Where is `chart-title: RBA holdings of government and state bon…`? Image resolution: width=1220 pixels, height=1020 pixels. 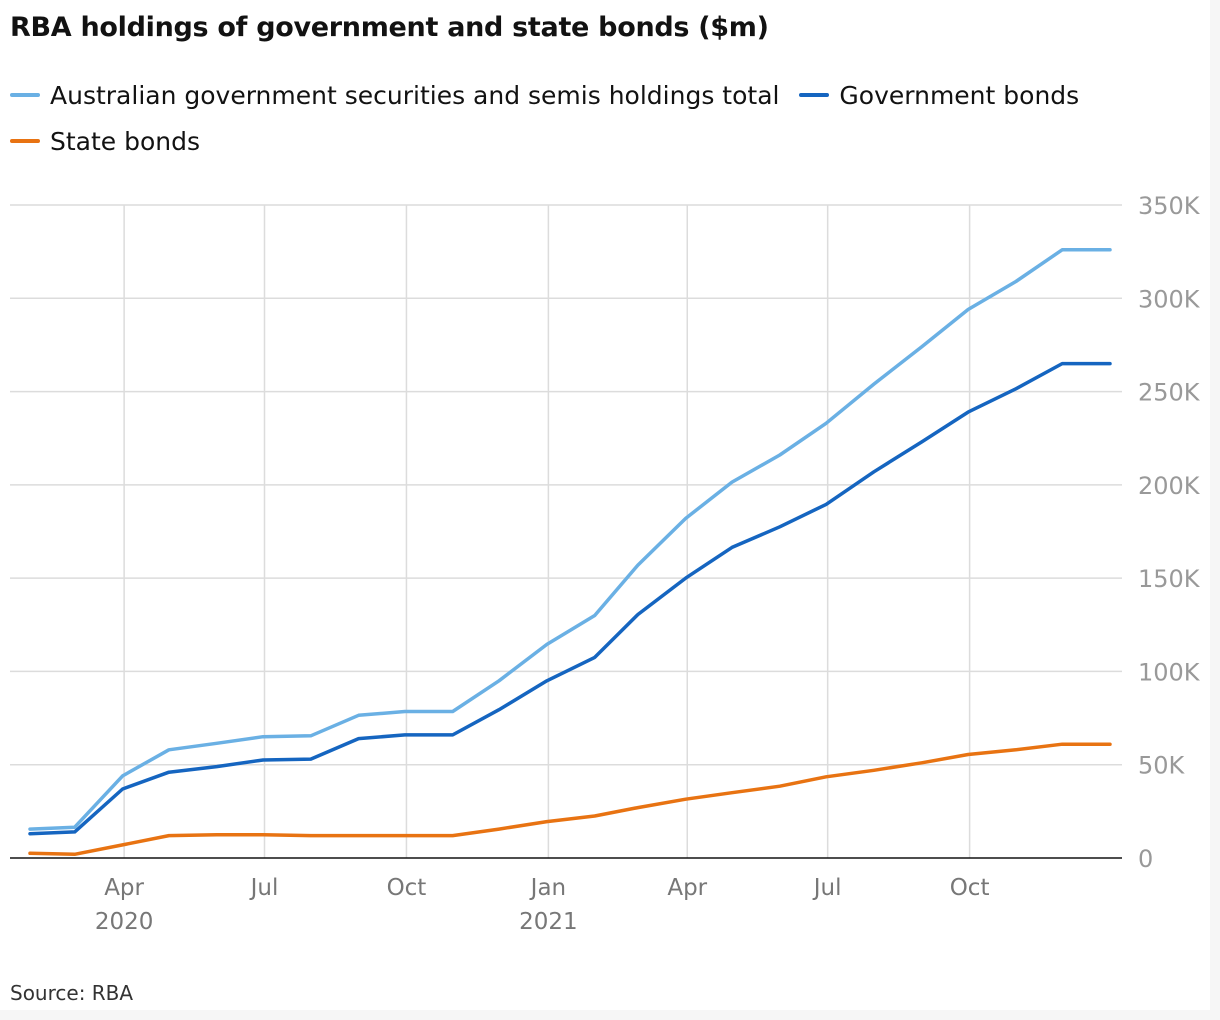
chart-title: RBA holdings of government and state bon… is located at coordinates (389, 27).